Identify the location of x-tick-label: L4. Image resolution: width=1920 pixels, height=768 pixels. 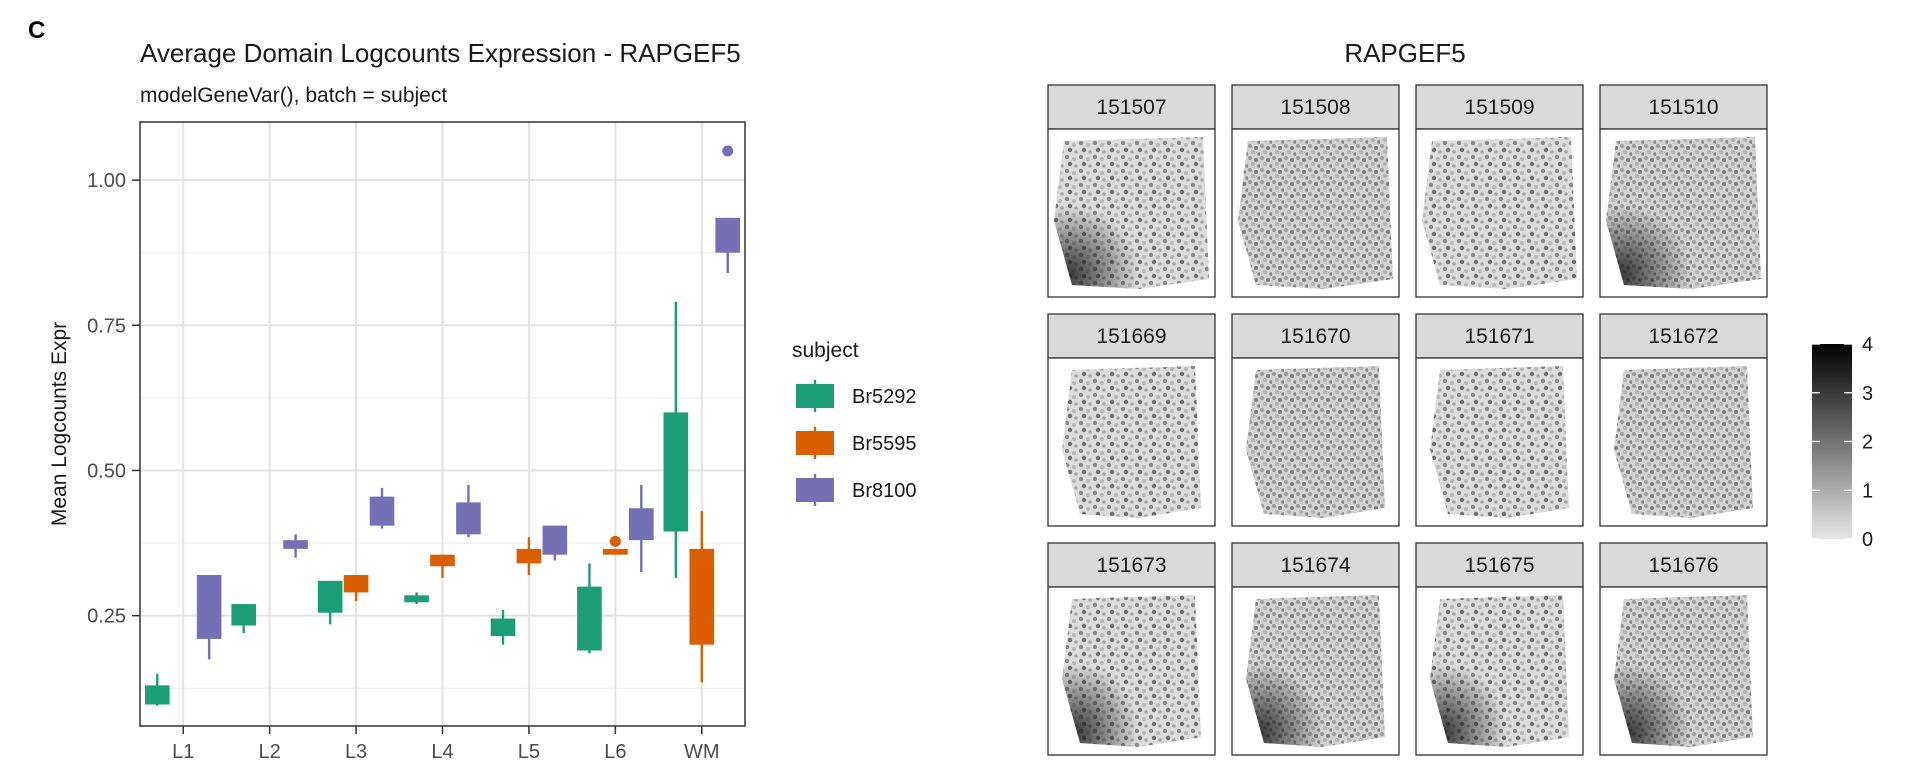
(442, 752).